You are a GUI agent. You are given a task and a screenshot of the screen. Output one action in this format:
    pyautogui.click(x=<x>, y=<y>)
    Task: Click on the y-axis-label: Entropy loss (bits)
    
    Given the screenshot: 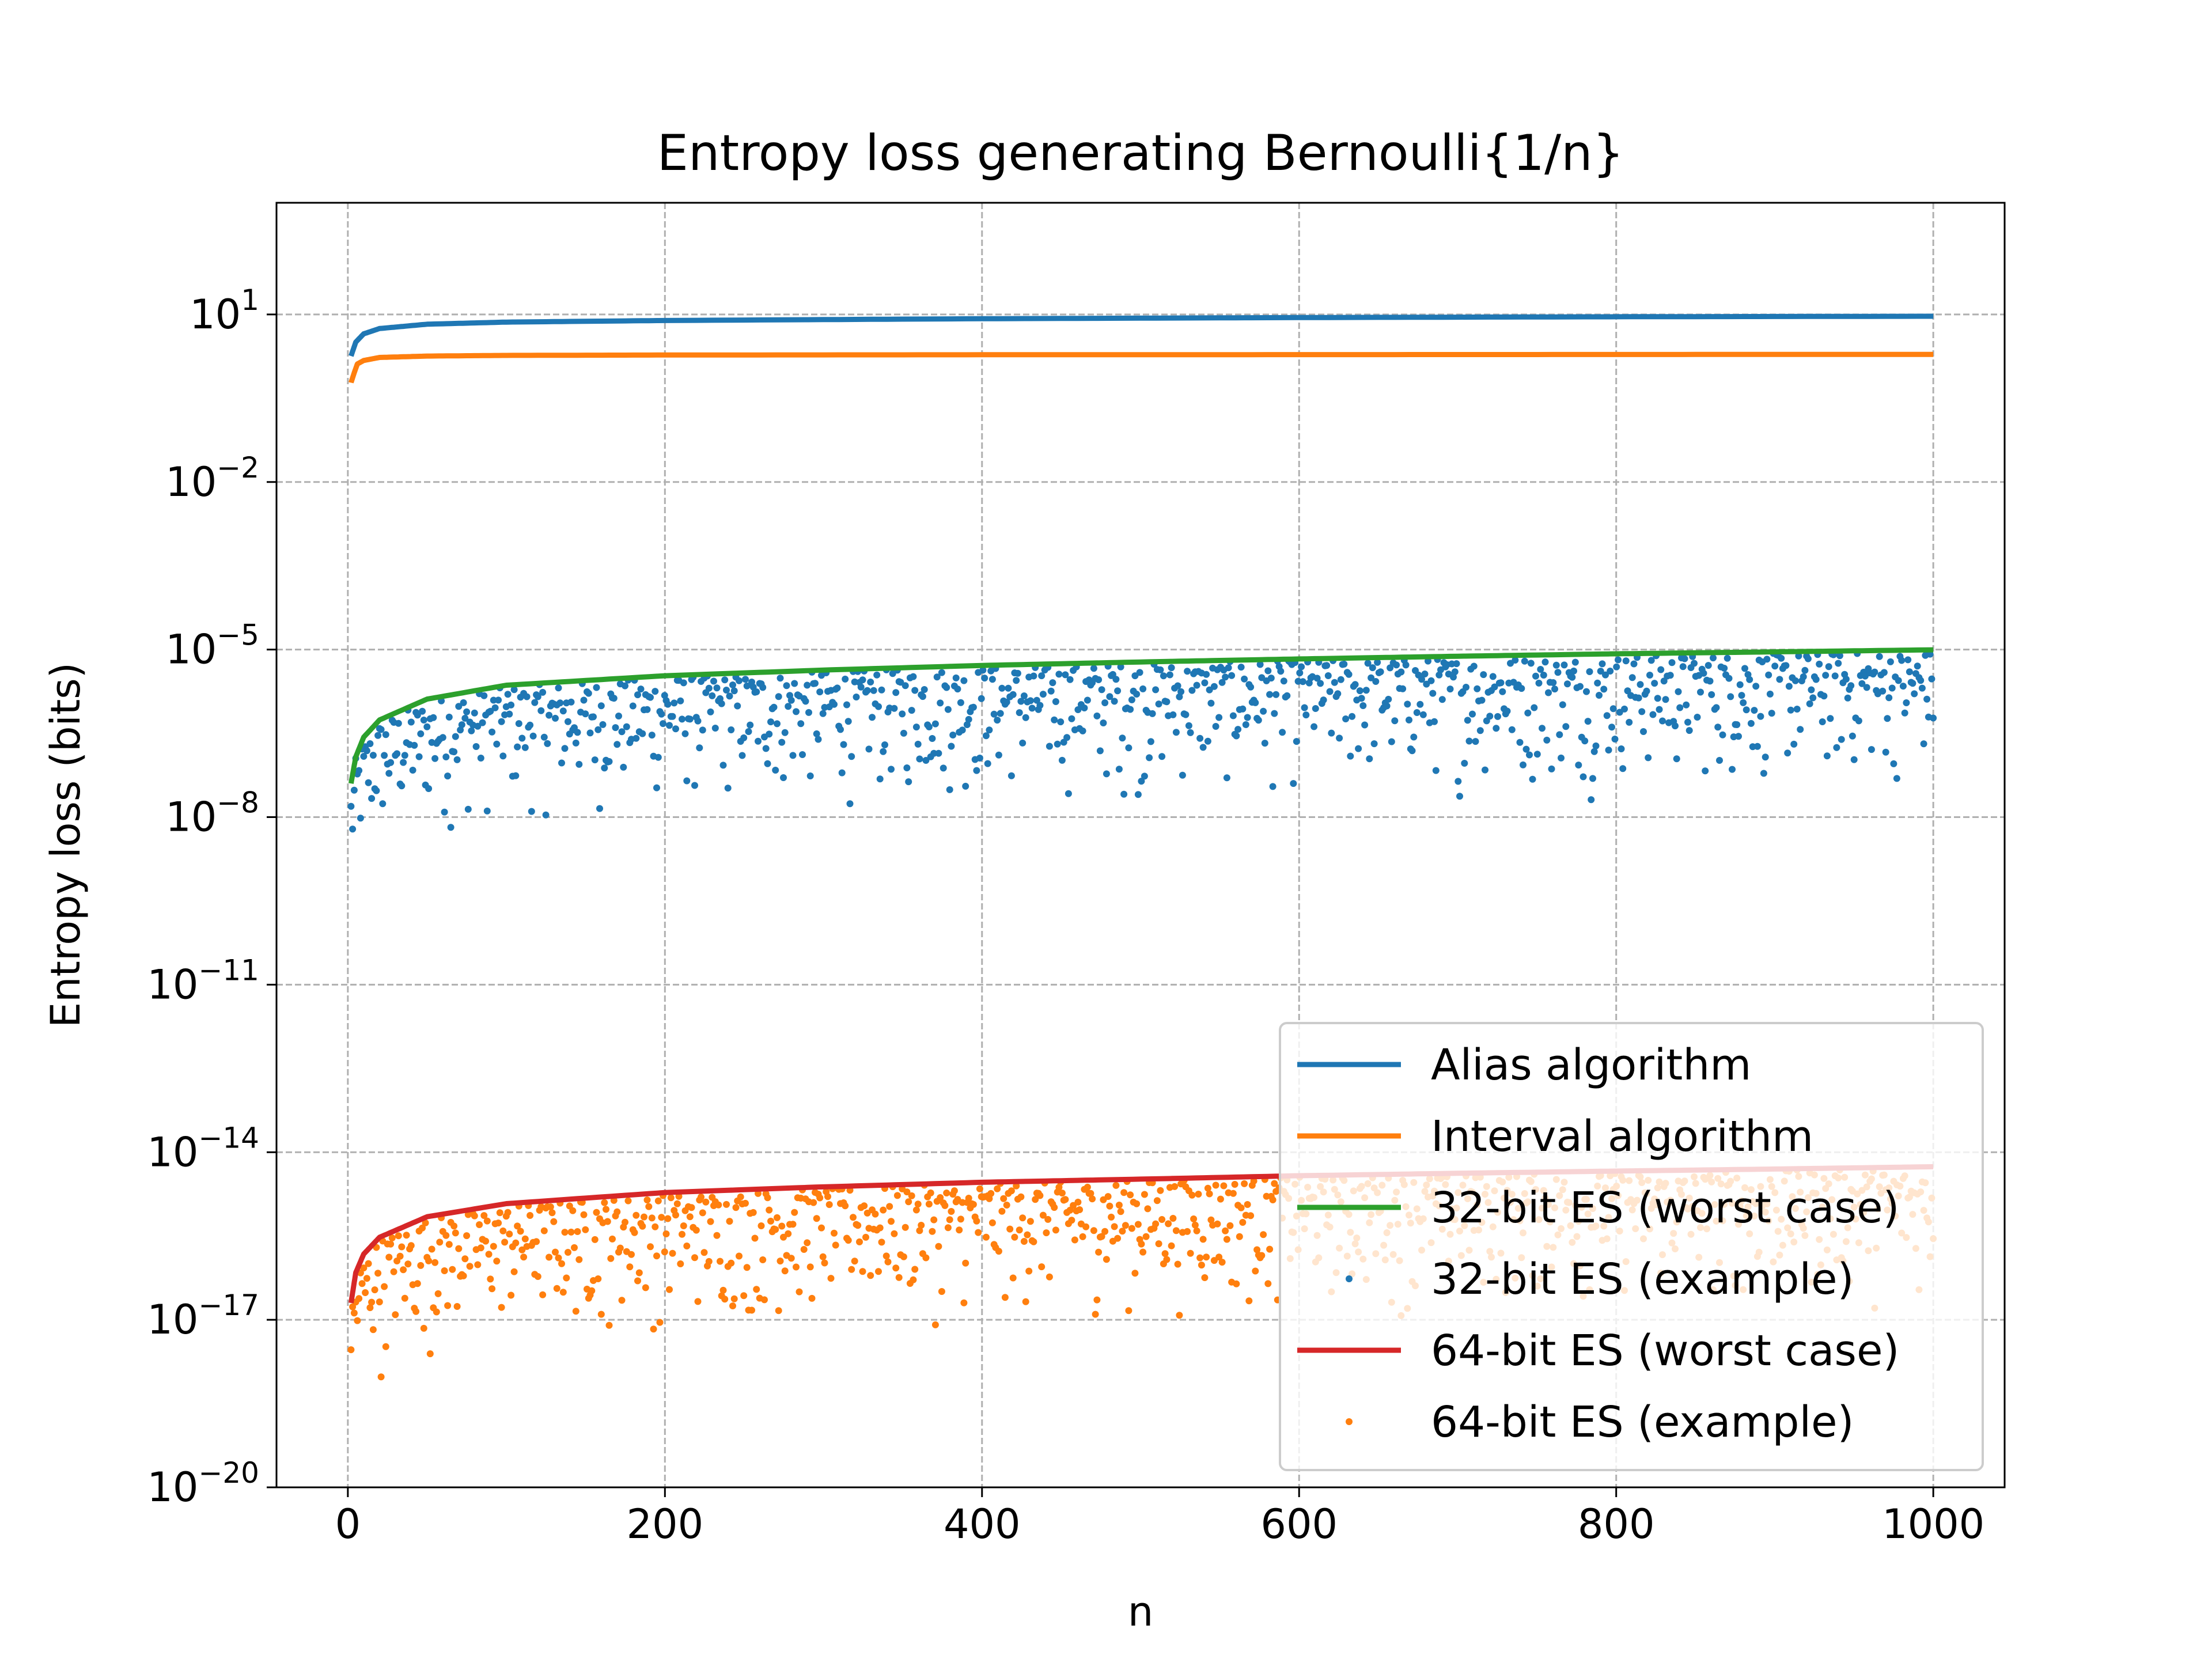 What is the action you would take?
    pyautogui.click(x=65, y=845)
    